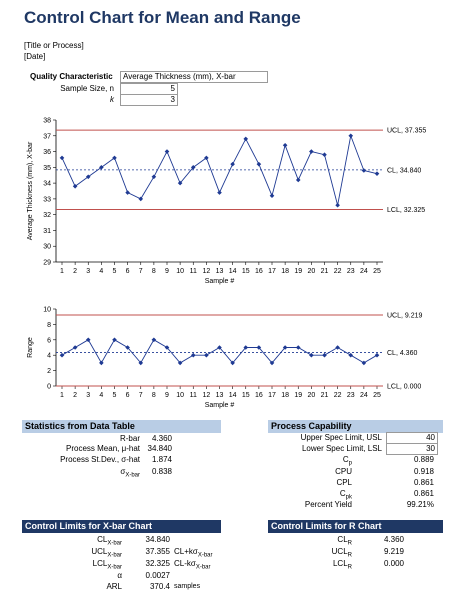 The width and height of the screenshot is (474, 616). I want to click on range-y-tick-label: 6, so click(49, 340).